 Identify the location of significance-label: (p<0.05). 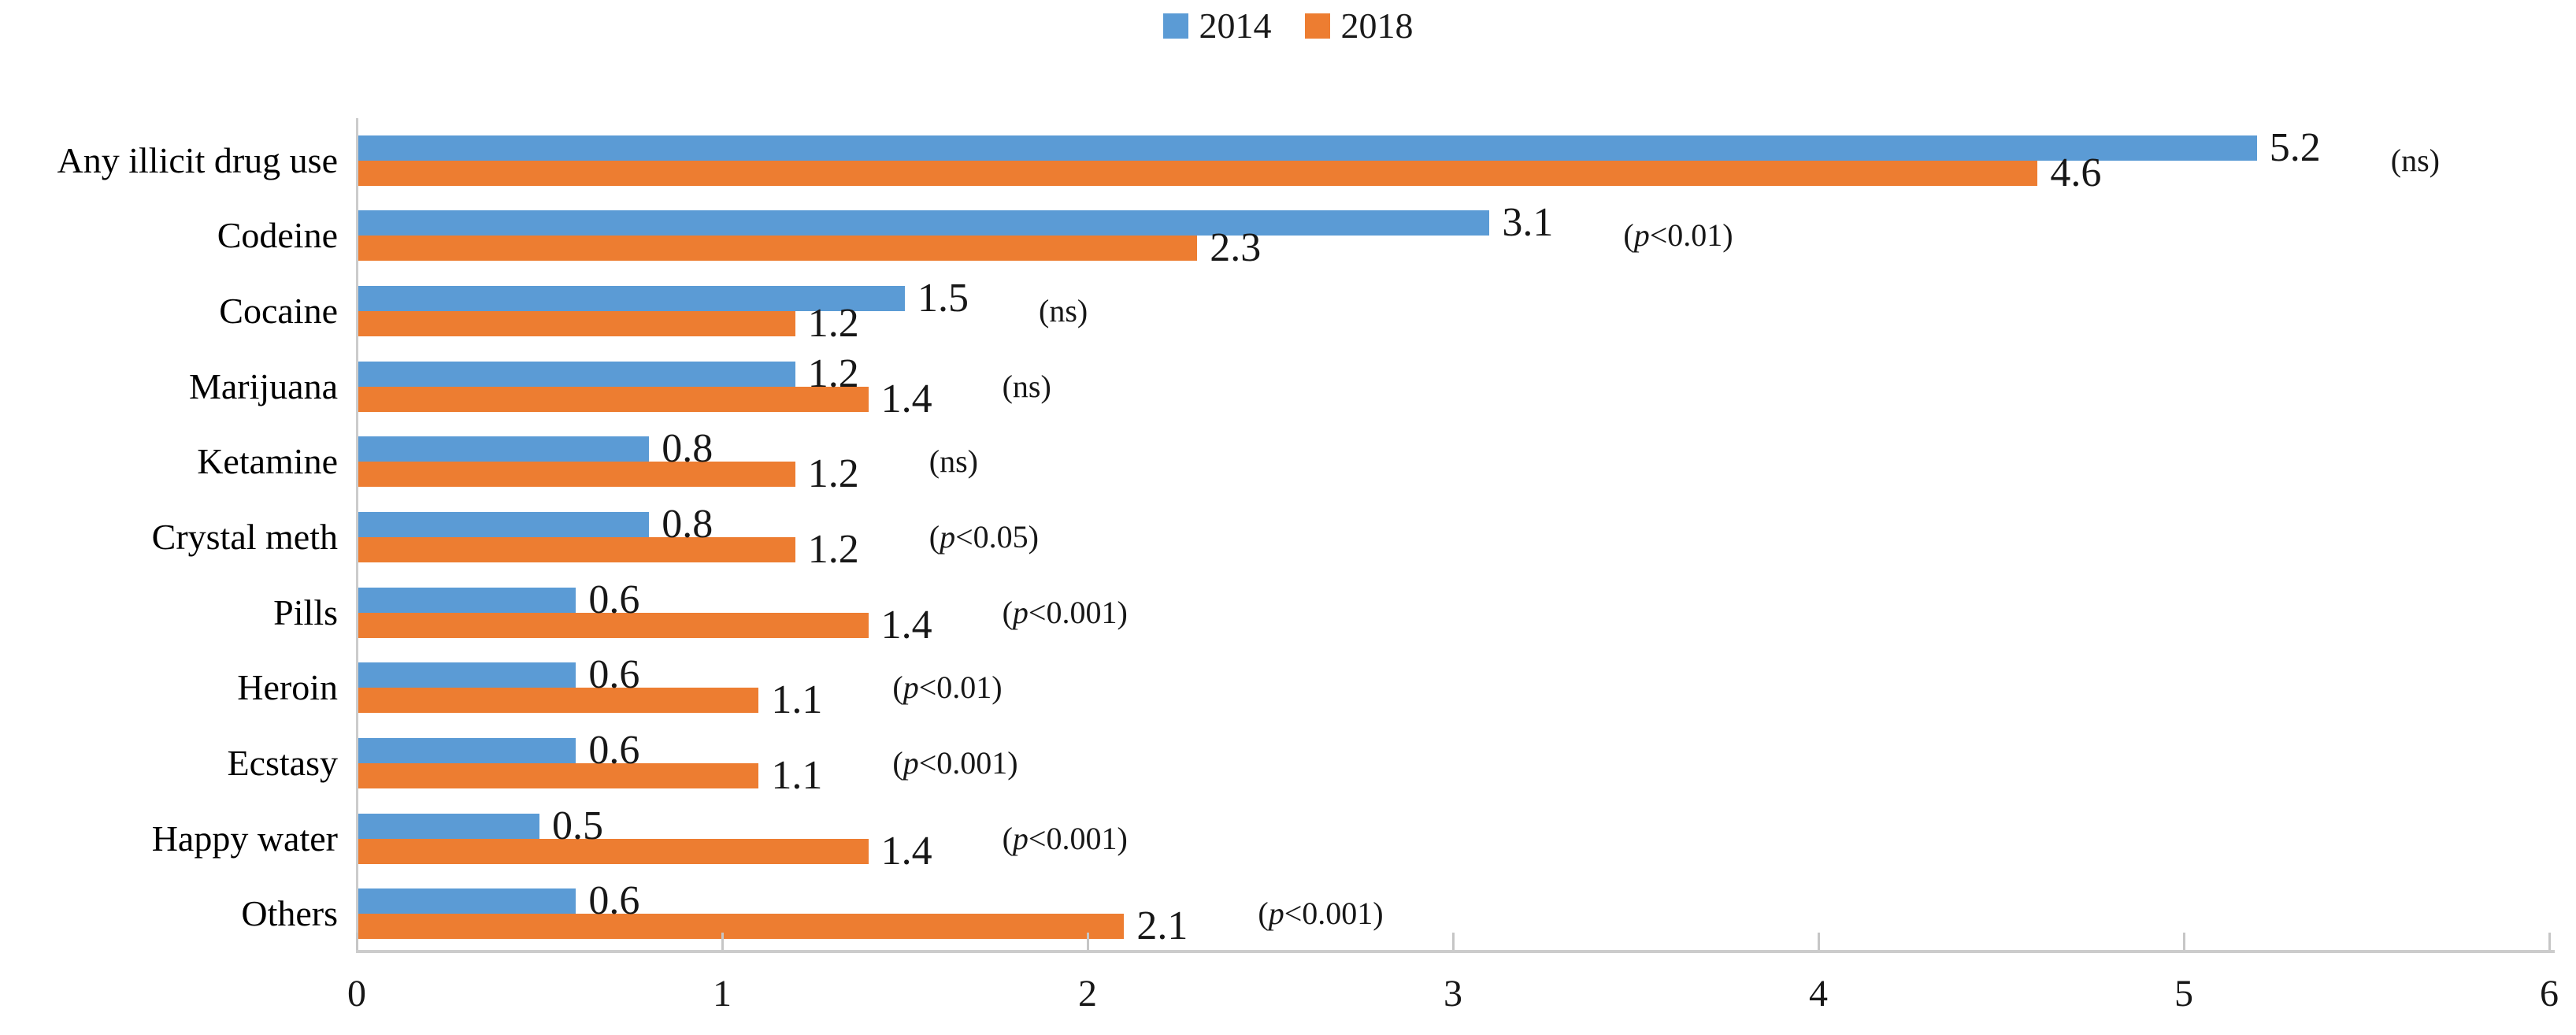
(984, 537).